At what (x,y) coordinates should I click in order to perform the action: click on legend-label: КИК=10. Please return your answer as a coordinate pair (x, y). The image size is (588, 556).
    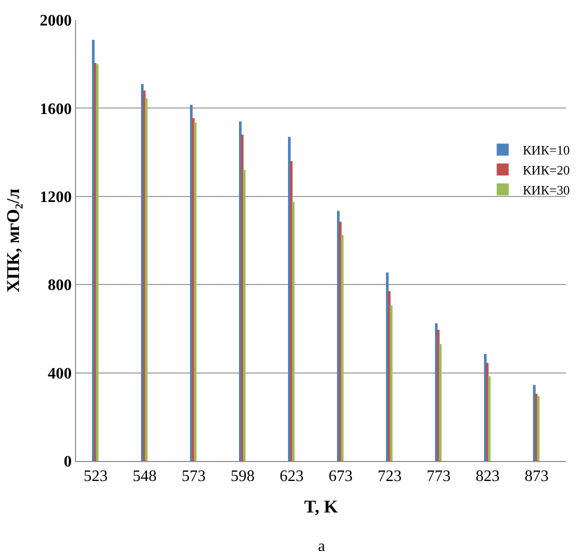
    Looking at the image, I should click on (546, 150).